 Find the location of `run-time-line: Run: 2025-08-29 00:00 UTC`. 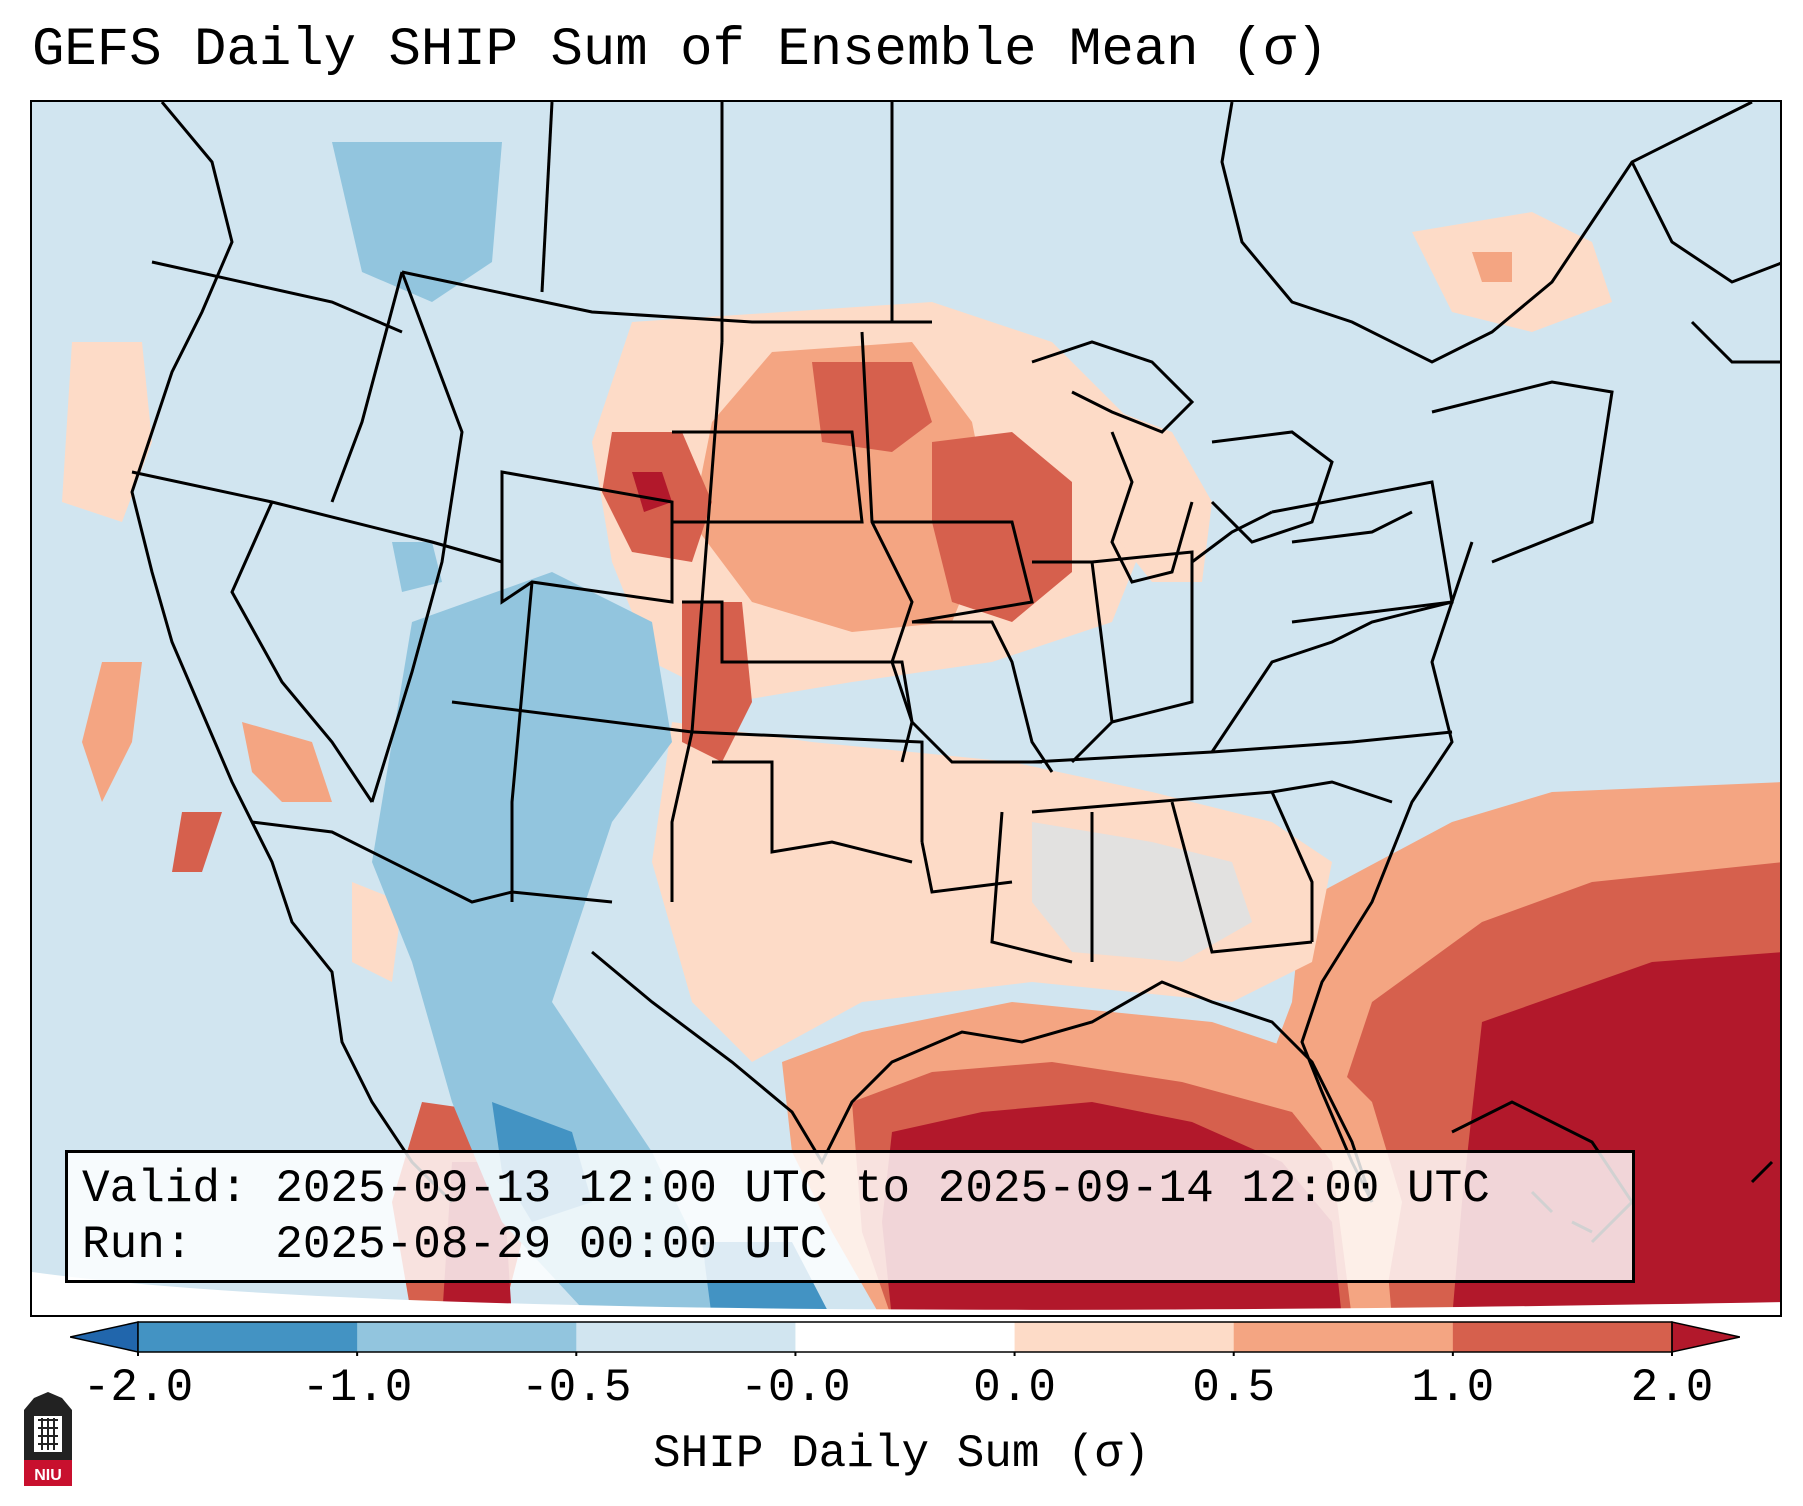

run-time-line: Run: 2025-08-29 00:00 UTC is located at coordinates (455, 1245).